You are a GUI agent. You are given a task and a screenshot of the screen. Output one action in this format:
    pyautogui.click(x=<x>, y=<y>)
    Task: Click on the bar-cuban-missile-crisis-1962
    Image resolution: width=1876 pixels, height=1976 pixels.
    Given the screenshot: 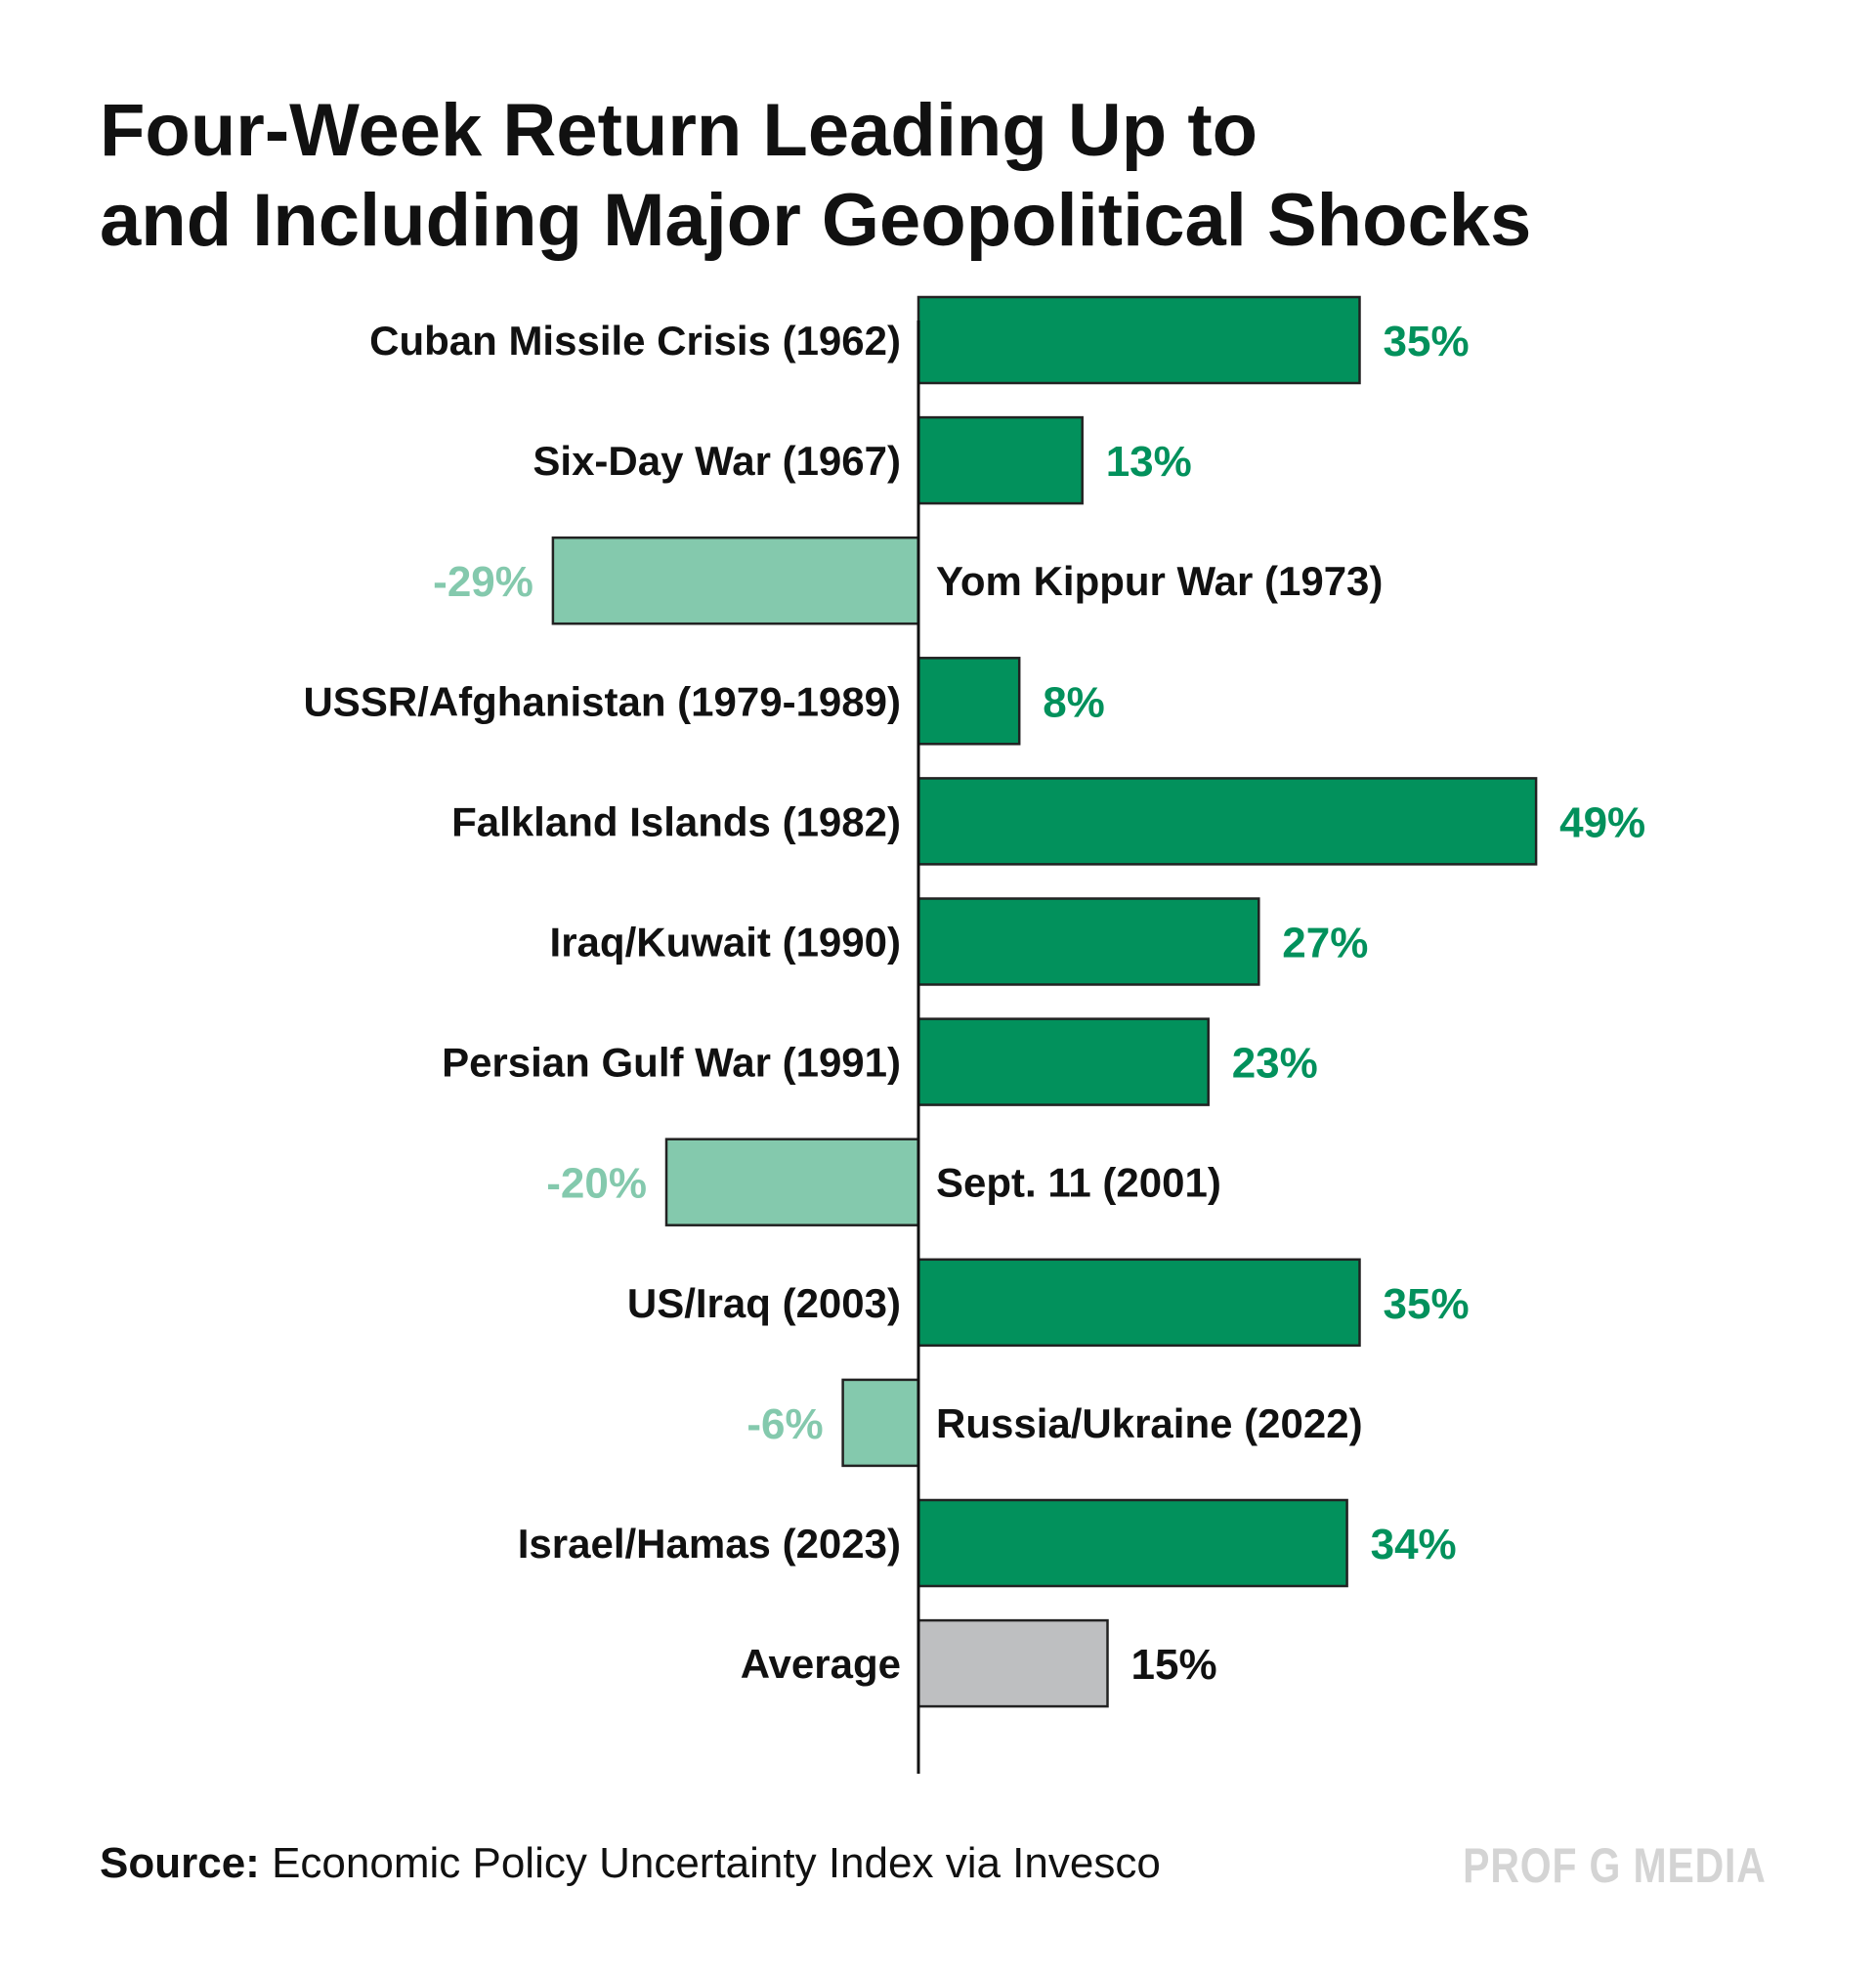 What is the action you would take?
    pyautogui.click(x=1139, y=340)
    